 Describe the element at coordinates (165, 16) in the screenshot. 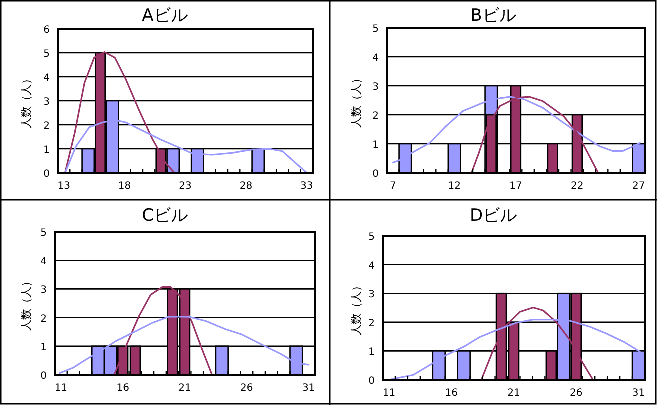

I see `chart-title: Aビル` at that location.